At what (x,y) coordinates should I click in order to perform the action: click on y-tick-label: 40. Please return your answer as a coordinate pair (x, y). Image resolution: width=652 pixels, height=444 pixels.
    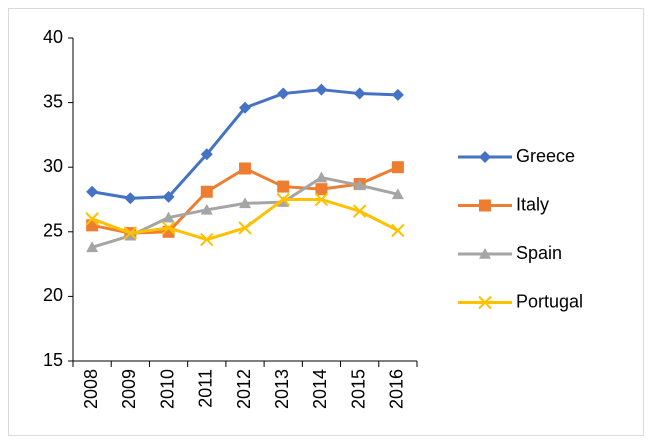
    Looking at the image, I should click on (53, 37).